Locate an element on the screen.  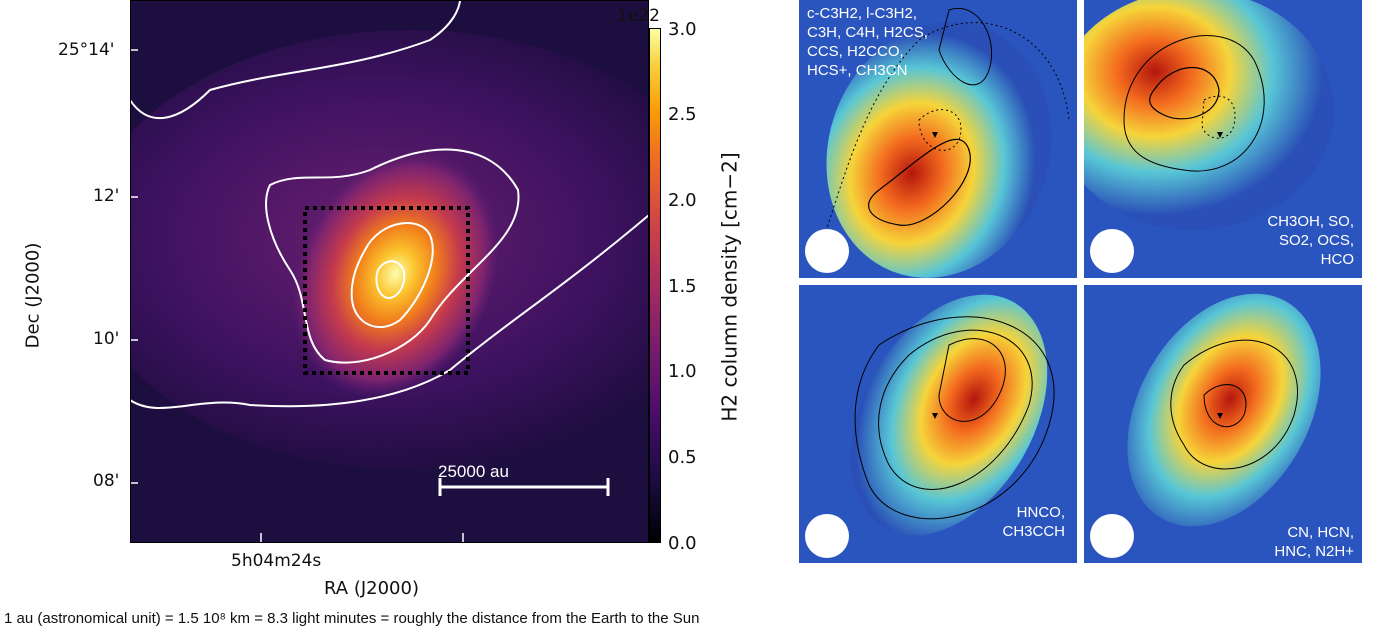
colorbar-title: H2 column density [cm−2] is located at coordinates (729, 287).